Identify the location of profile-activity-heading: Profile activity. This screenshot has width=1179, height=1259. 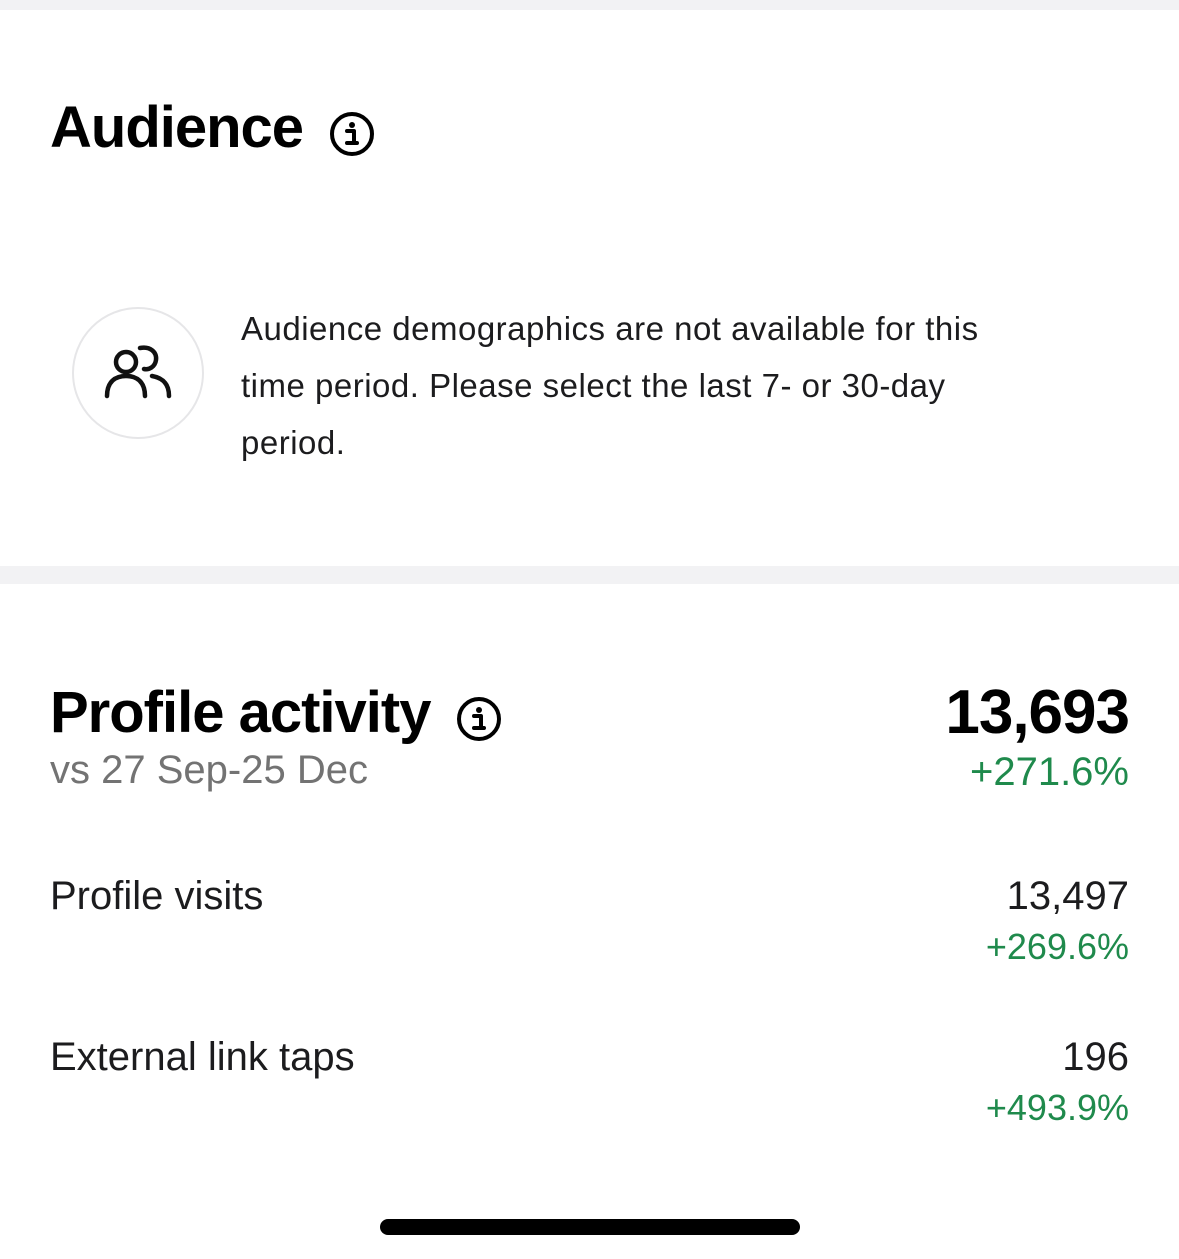
(276, 712).